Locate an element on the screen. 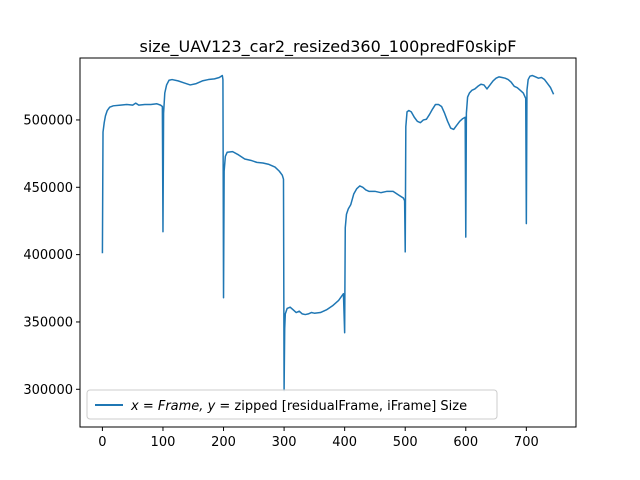  y-tick-label: 400000 is located at coordinates (48, 255).